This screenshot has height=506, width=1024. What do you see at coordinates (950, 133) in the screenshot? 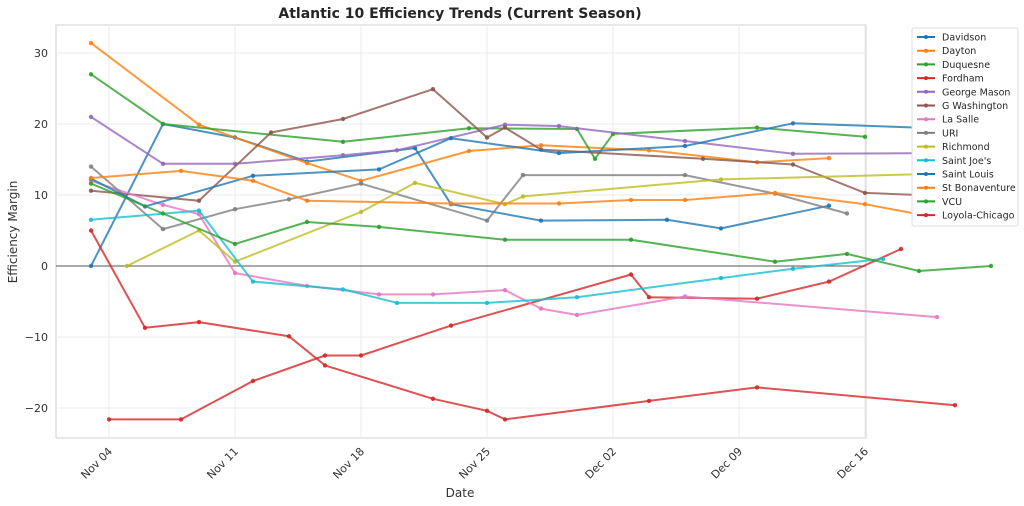
I see `legend-label: URI` at bounding box center [950, 133].